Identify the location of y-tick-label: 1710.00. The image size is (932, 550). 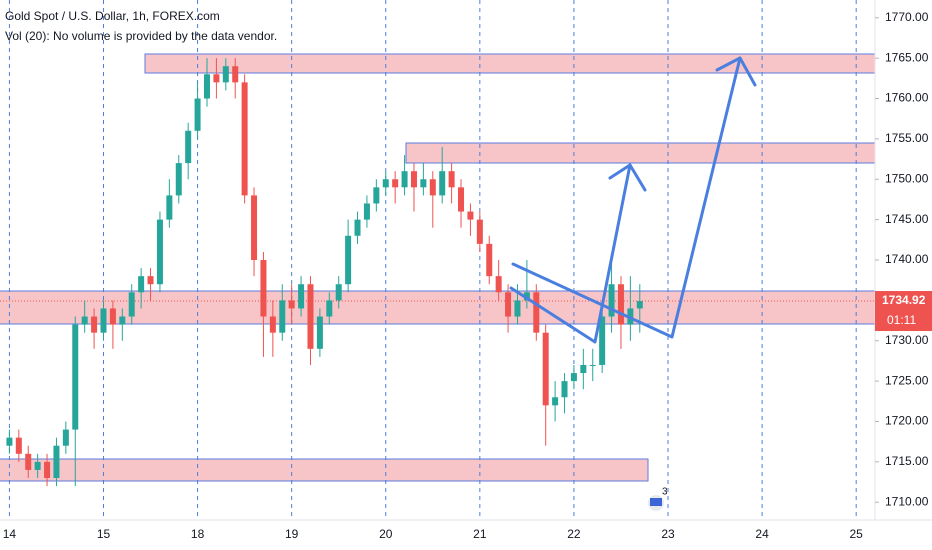
(907, 501).